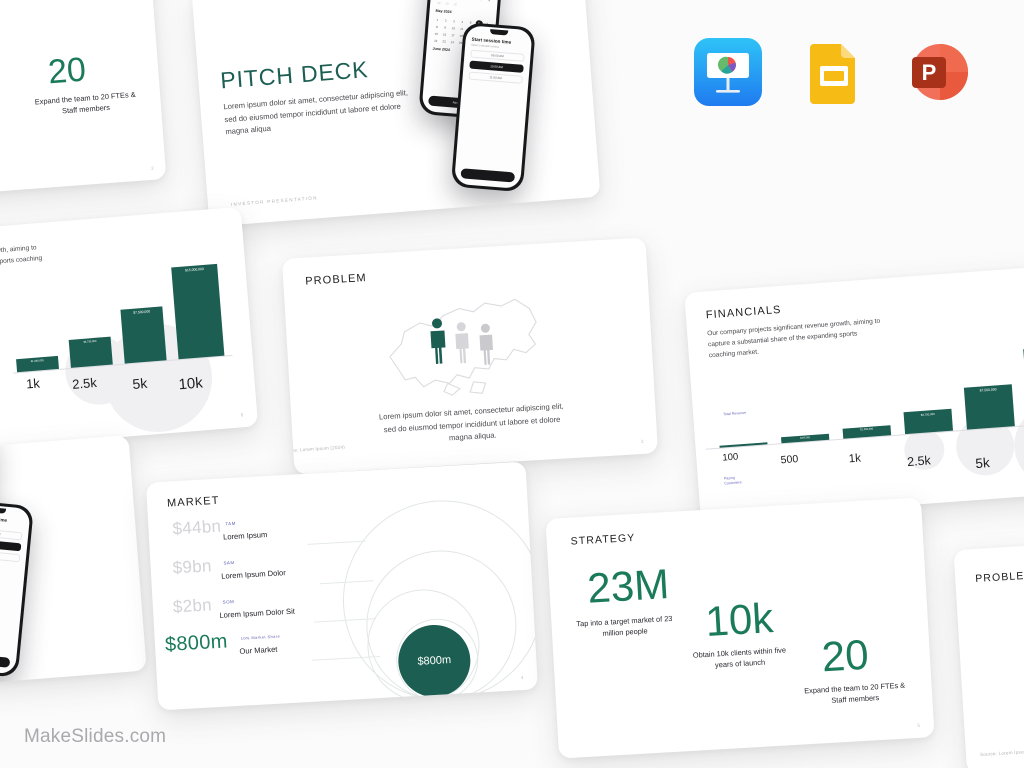 Image resolution: width=1024 pixels, height=768 pixels. What do you see at coordinates (198, 311) in the screenshot?
I see `bar: $15,000,000` at bounding box center [198, 311].